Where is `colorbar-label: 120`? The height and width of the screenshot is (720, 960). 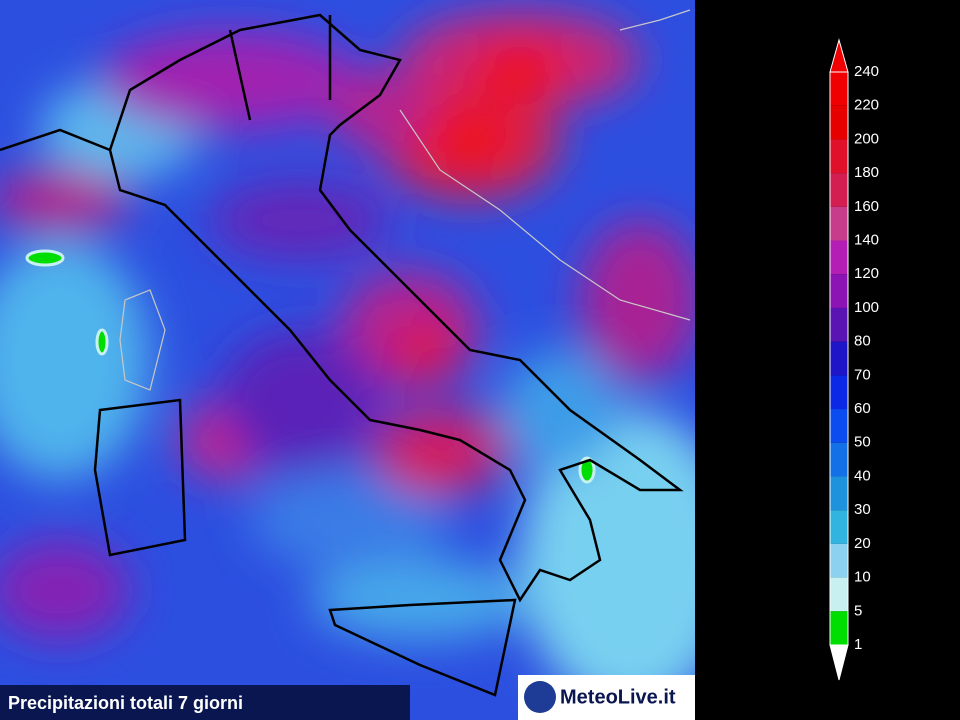 colorbar-label: 120 is located at coordinates (866, 273).